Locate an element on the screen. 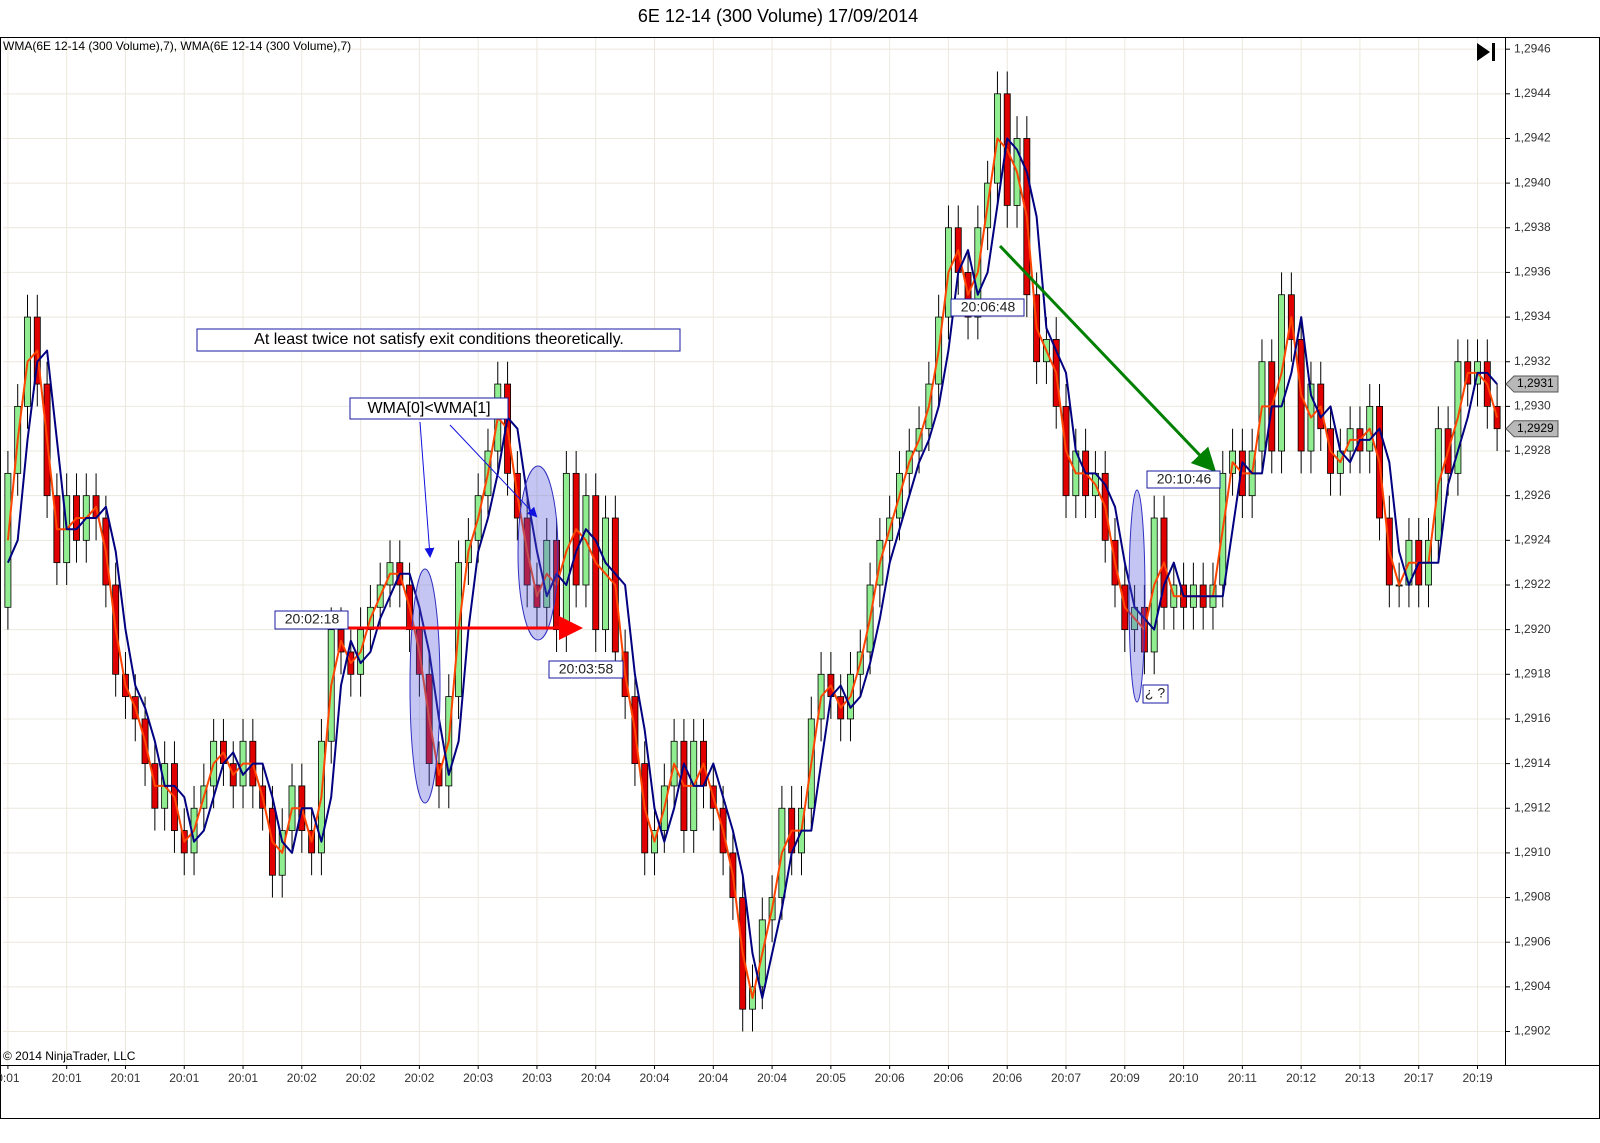 The height and width of the screenshot is (1143, 1600). y-tick-label: 1,2930 is located at coordinates (1532, 406).